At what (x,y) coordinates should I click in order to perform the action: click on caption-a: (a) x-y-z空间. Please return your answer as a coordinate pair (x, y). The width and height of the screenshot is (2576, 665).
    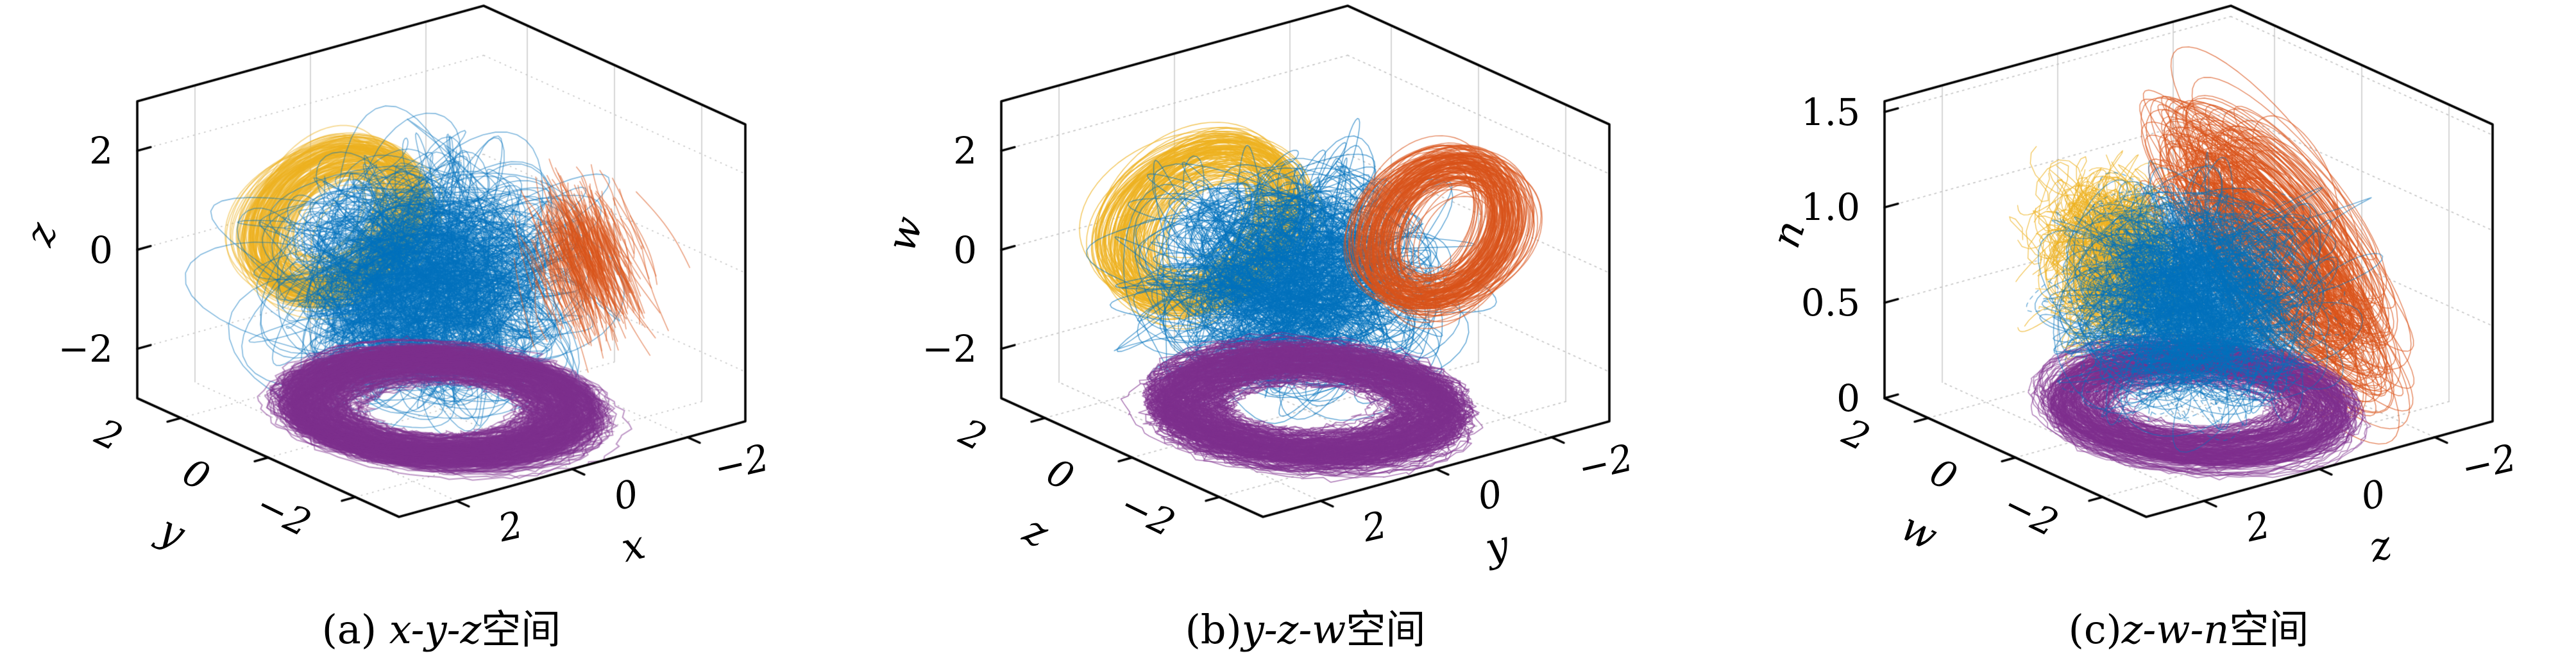
    Looking at the image, I should click on (441, 629).